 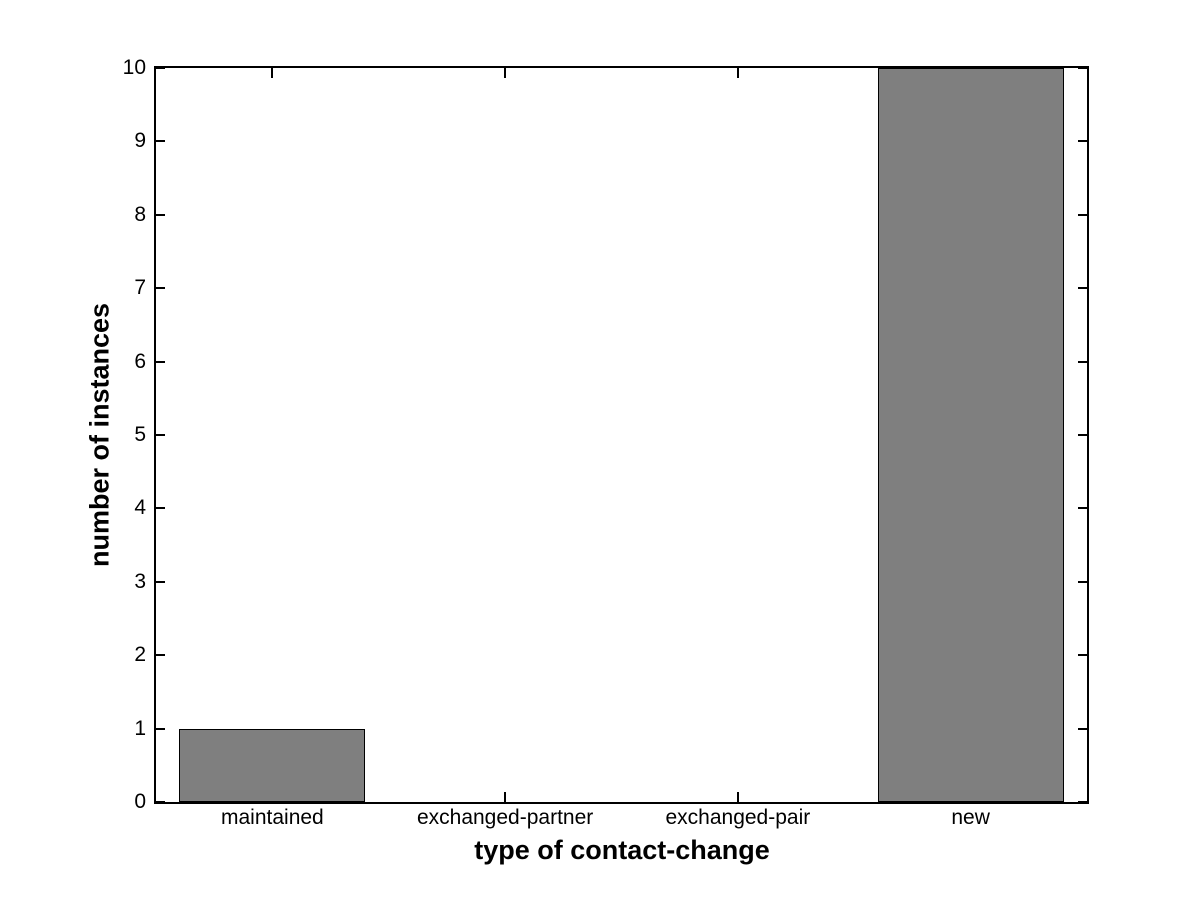 I want to click on x-axis-label: type of contact-change, so click(x=622, y=850).